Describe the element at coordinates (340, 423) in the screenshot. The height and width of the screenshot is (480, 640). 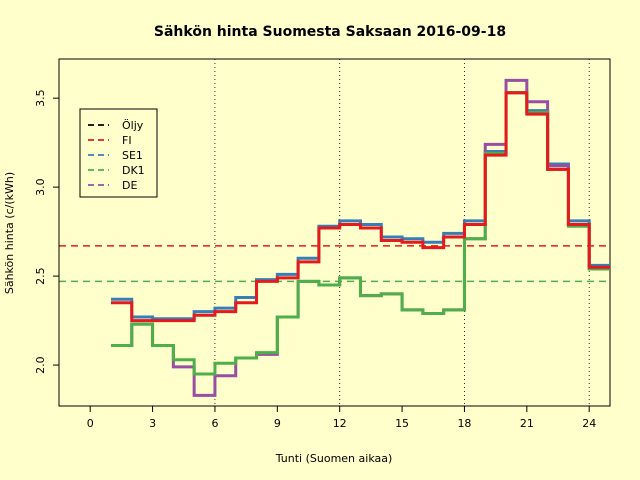
I see `x-tick-label: 12` at that location.